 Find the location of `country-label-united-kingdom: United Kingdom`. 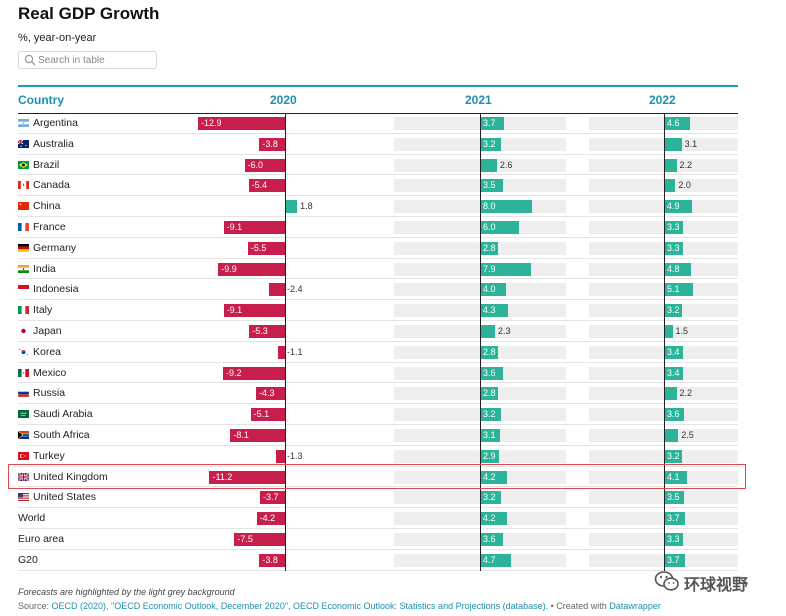

country-label-united-kingdom: United Kingdom is located at coordinates (70, 476).